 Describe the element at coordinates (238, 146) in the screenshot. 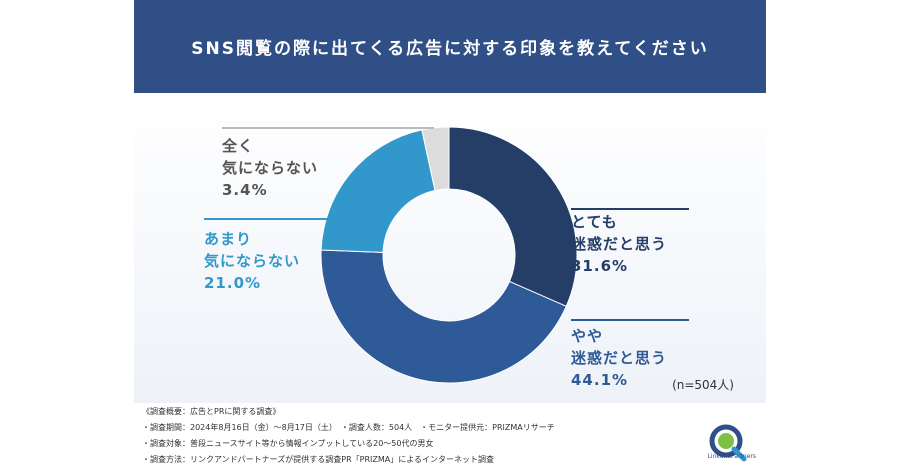

I see `label-line1: 全く` at that location.